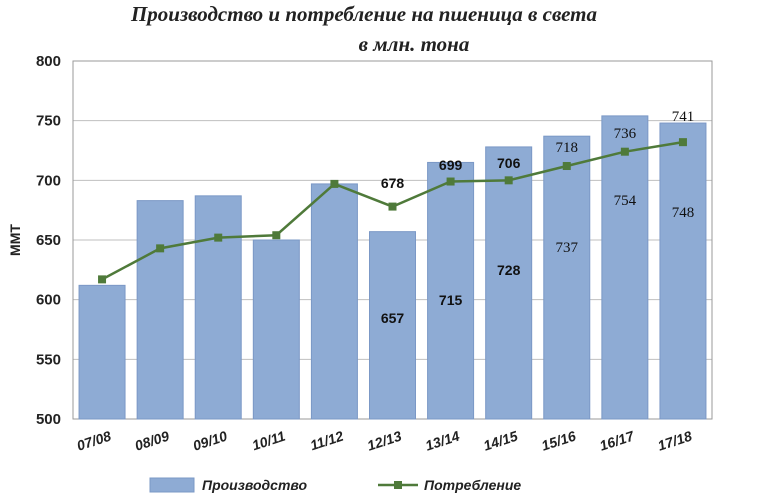 The width and height of the screenshot is (768, 499). I want to click on production-value-label: 728, so click(509, 270).